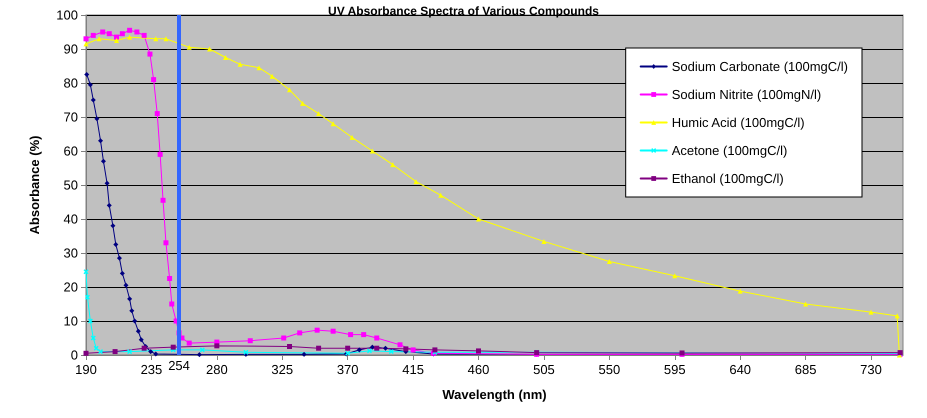 Image resolution: width=927 pixels, height=418 pixels. Describe the element at coordinates (609, 369) in the screenshot. I see `x-tick-label: 550` at that location.